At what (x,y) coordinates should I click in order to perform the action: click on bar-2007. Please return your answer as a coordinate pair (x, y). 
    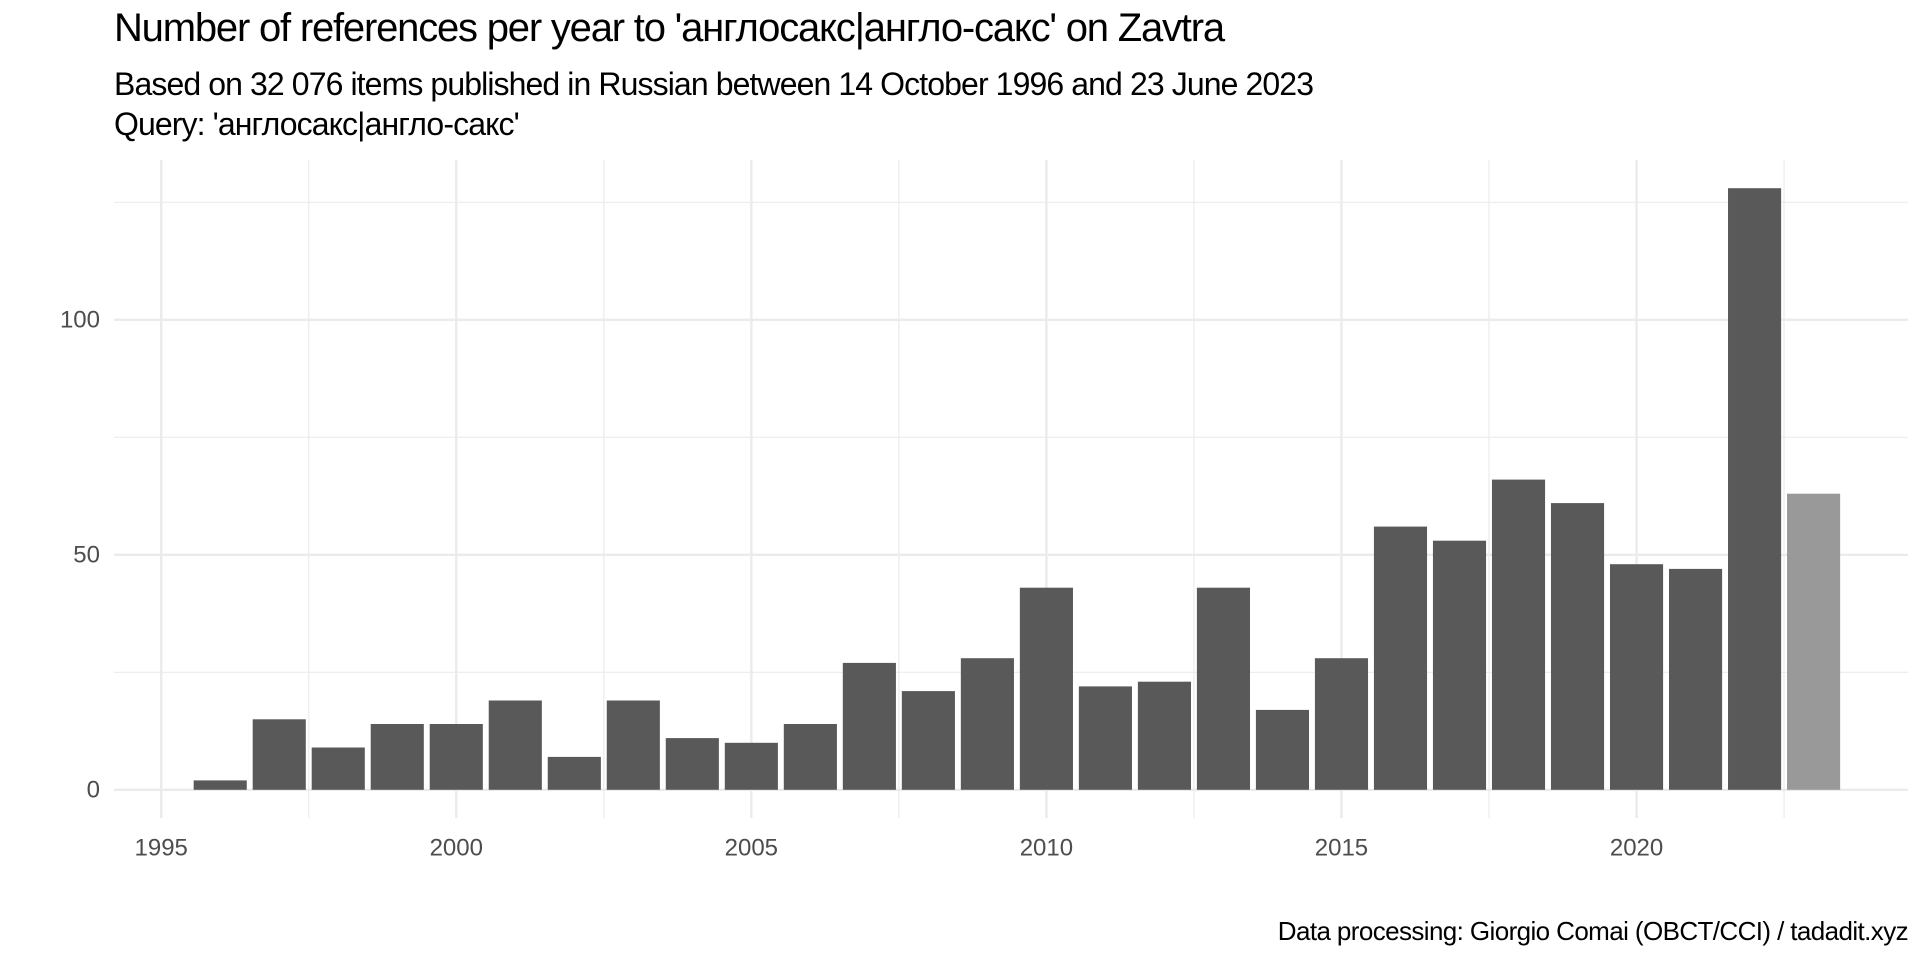
    Looking at the image, I should click on (869, 726).